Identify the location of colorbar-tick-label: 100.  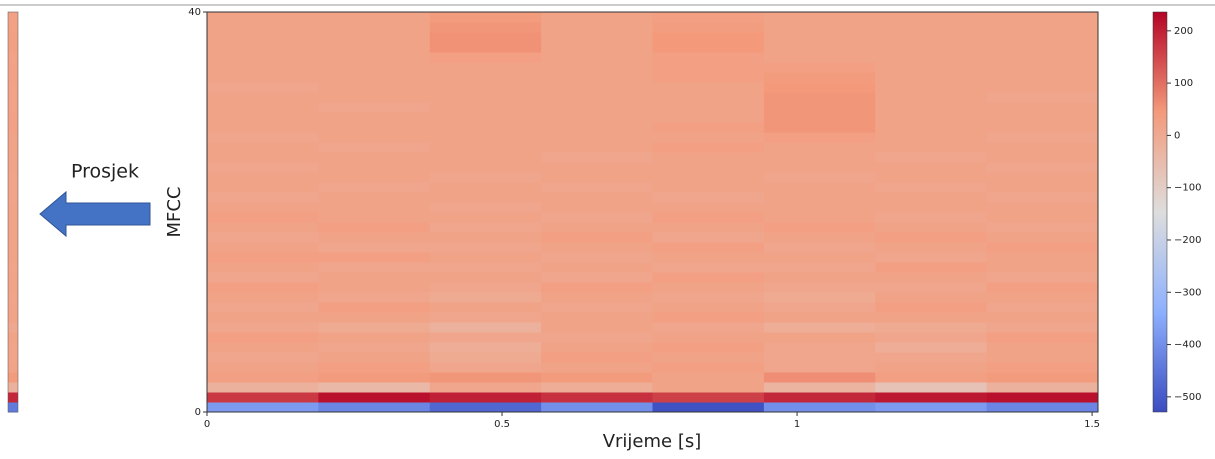
(1183, 83).